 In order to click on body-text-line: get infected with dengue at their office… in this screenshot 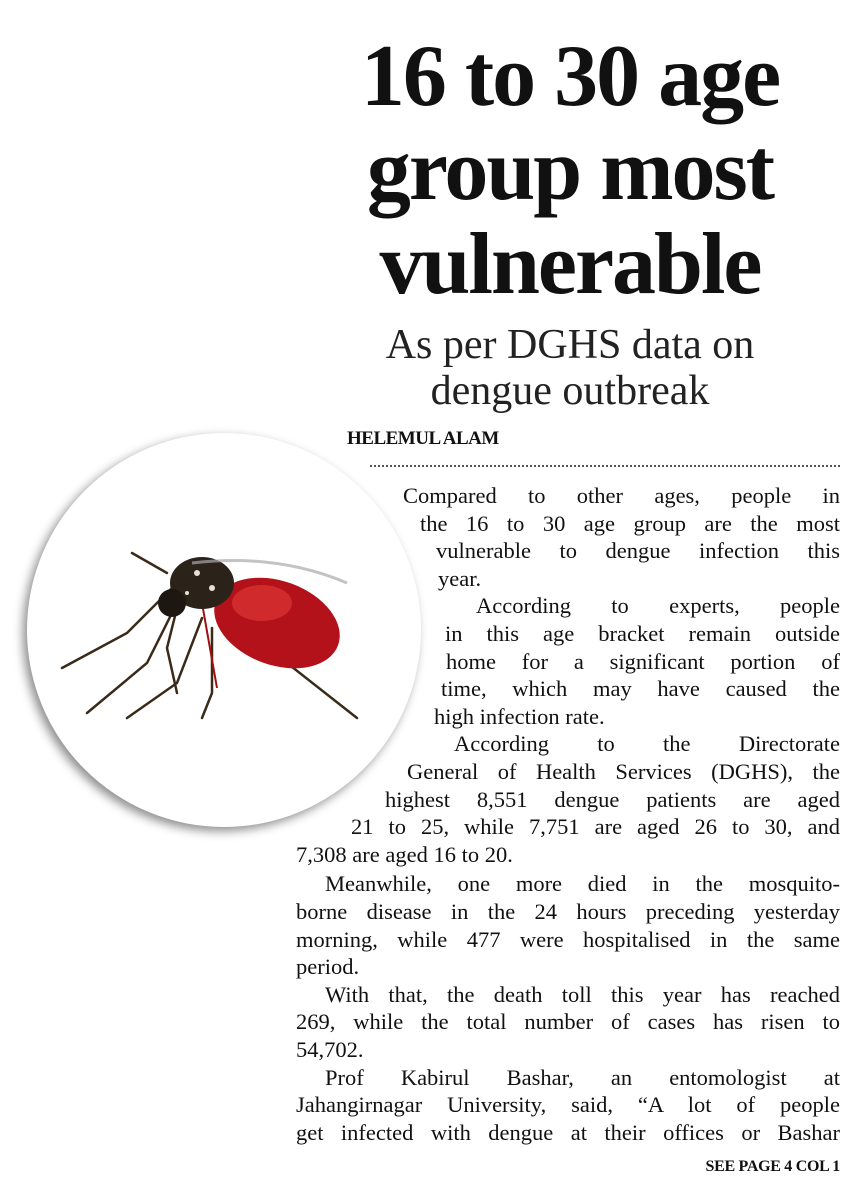, I will do `click(568, 1132)`.